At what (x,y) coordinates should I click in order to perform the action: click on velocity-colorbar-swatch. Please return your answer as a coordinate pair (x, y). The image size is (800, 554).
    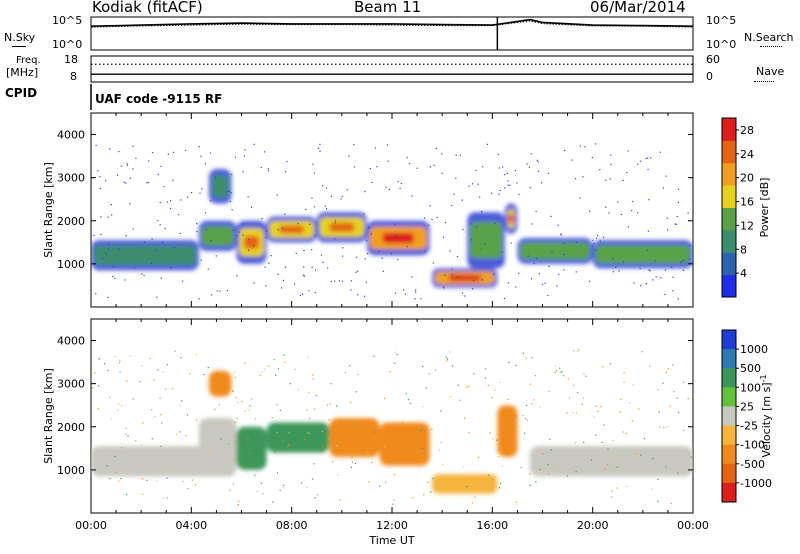
    Looking at the image, I should click on (729, 397).